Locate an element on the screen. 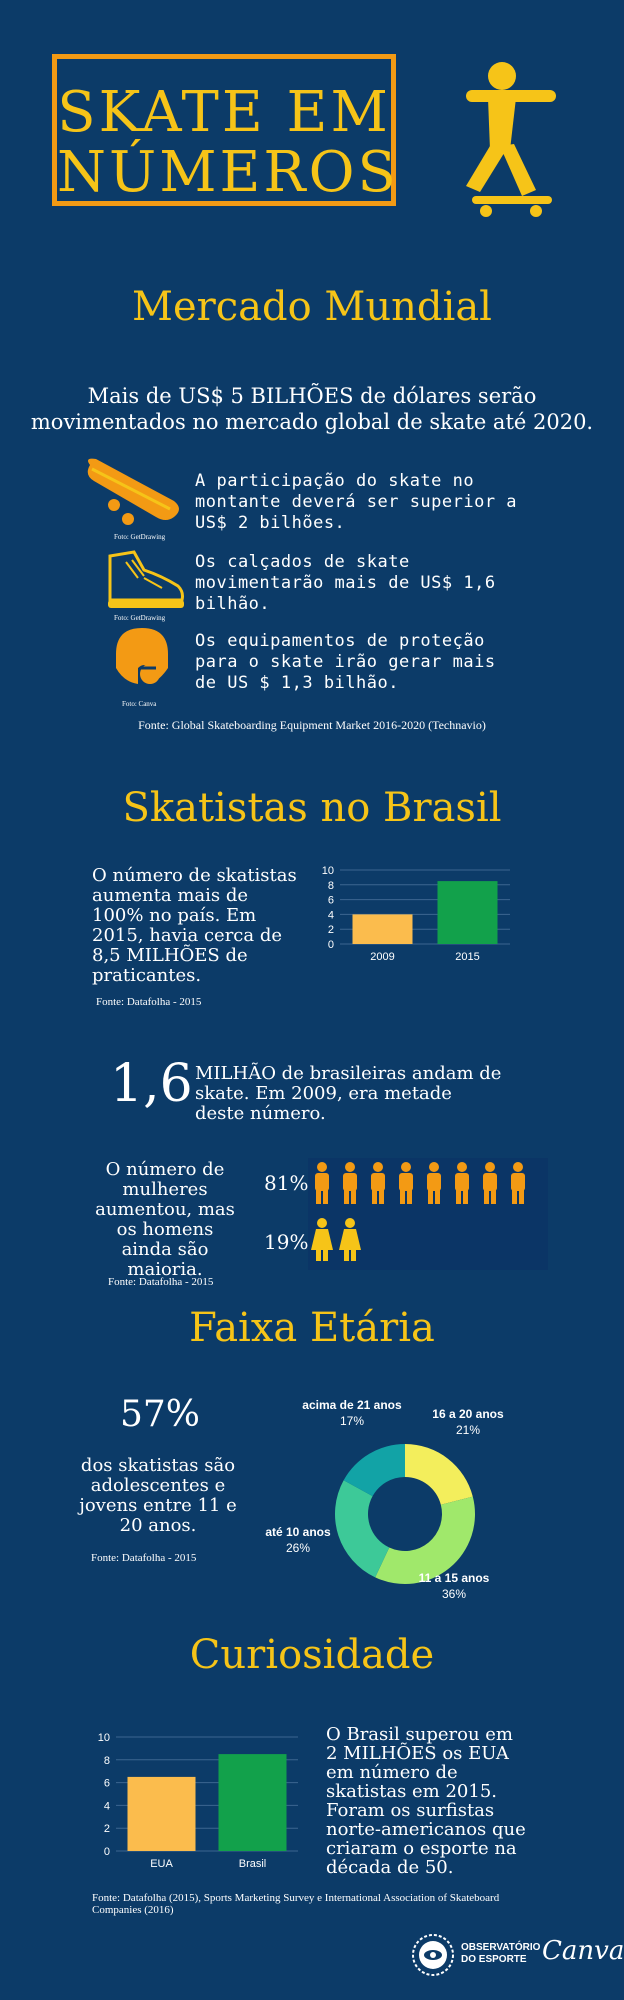  brasil-title: Skatistas no Brasil is located at coordinates (312, 808).